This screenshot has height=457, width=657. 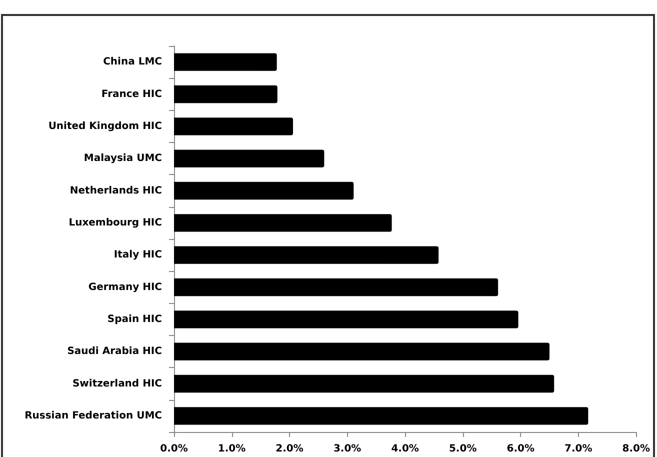 What do you see at coordinates (114, 352) in the screenshot?
I see `y-tick-label: Saudi Arabia HIC` at bounding box center [114, 352].